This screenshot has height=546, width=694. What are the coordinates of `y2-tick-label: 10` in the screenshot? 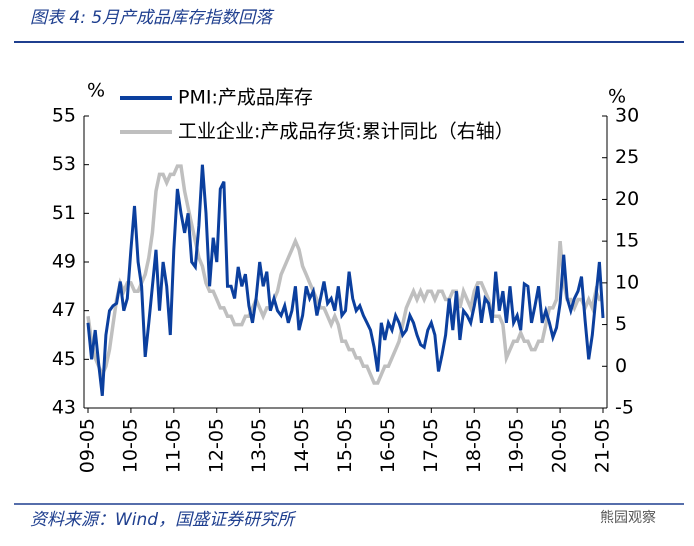 It's located at (627, 282).